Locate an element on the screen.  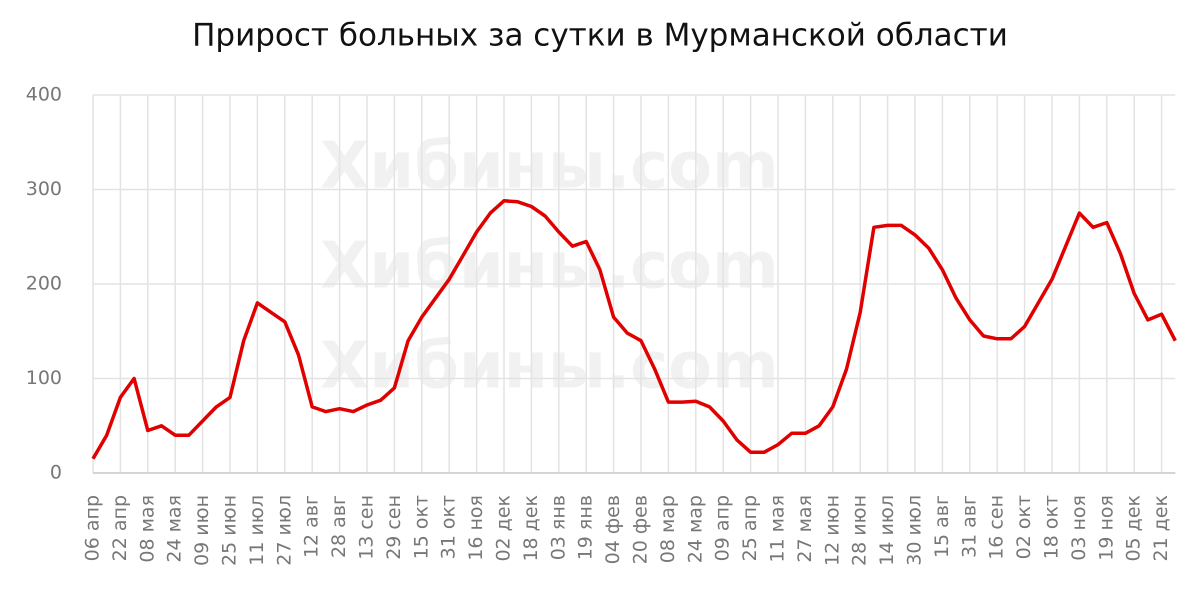
x-tick-label: 21 дек is located at coordinates (1161, 528).